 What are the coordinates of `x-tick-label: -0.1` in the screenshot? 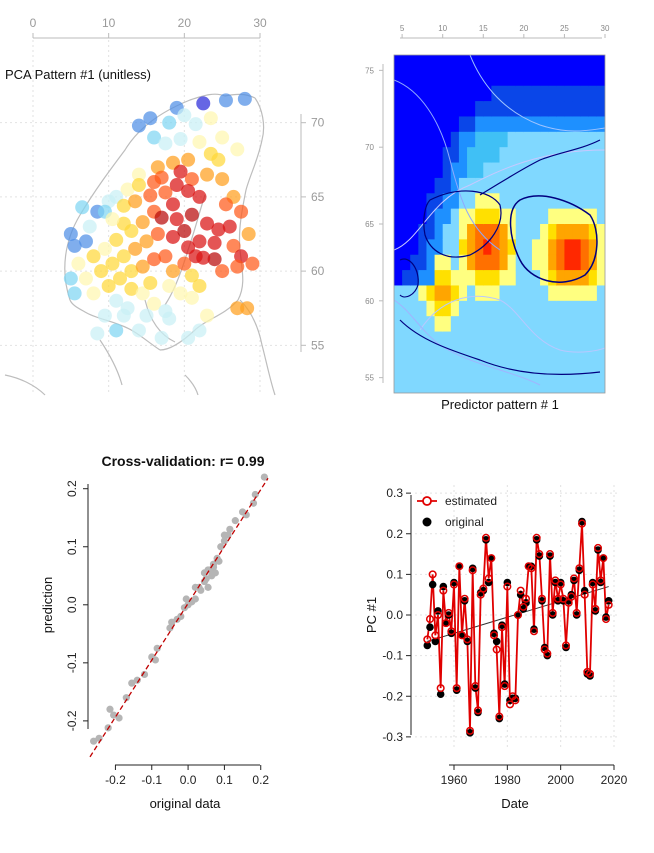 It's located at (151, 780).